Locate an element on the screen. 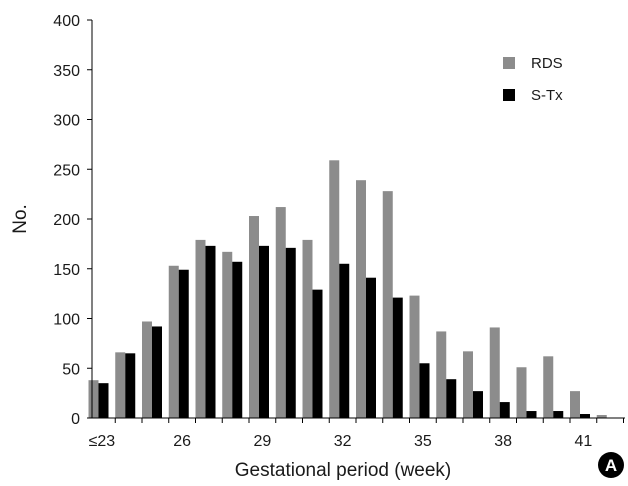  x-ticks-group: ≤23 26 29 32 35 38 41 is located at coordinates (356, 434).